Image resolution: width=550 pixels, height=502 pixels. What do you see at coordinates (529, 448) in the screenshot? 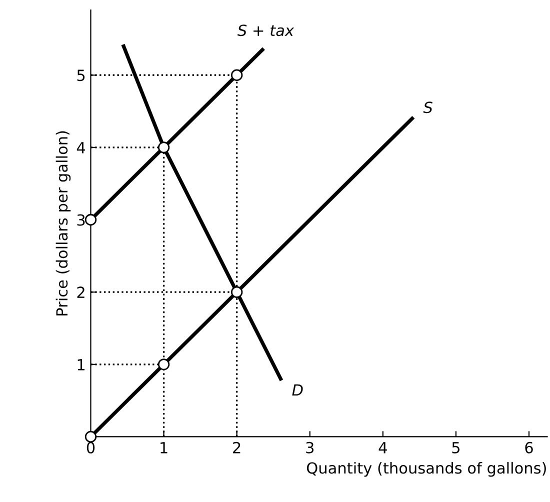
I see `x-tick-label: 6` at bounding box center [529, 448].